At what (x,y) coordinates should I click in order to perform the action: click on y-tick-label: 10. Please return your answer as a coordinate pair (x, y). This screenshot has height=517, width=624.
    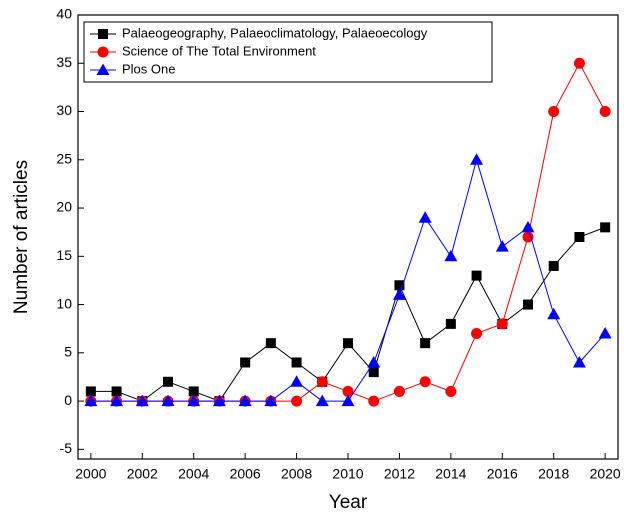
    Looking at the image, I should click on (64, 303).